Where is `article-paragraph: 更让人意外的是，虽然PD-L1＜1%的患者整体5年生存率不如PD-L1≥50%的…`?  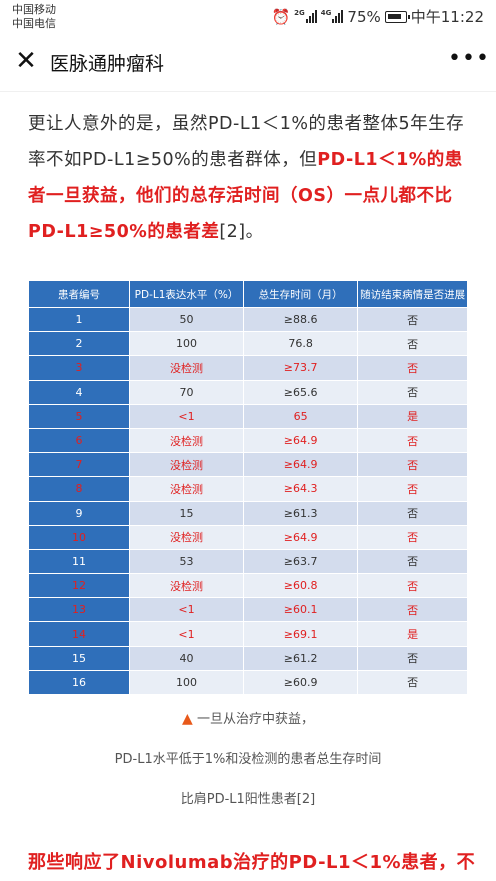
article-paragraph: 更让人意外的是，虽然PD-L1＜1%的患者整体5年生存率不如PD-L1≥50%的… is located at coordinates (251, 178).